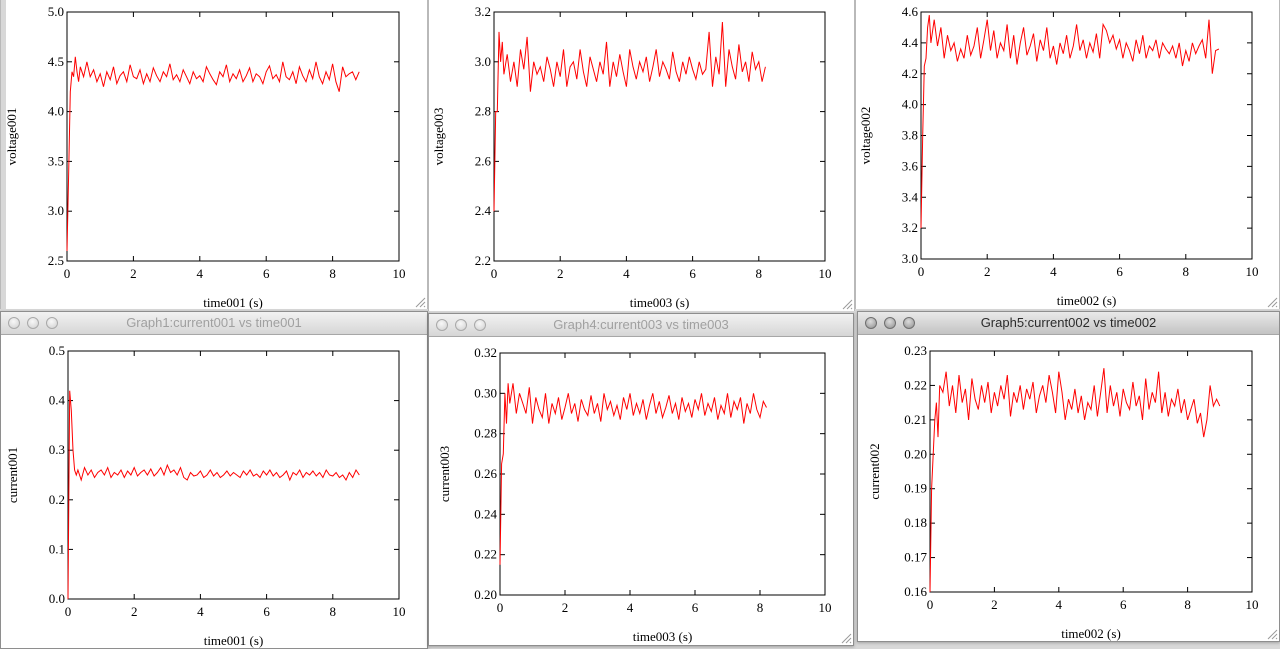  I want to click on y-tick-label: 0.22, so click(485, 554).